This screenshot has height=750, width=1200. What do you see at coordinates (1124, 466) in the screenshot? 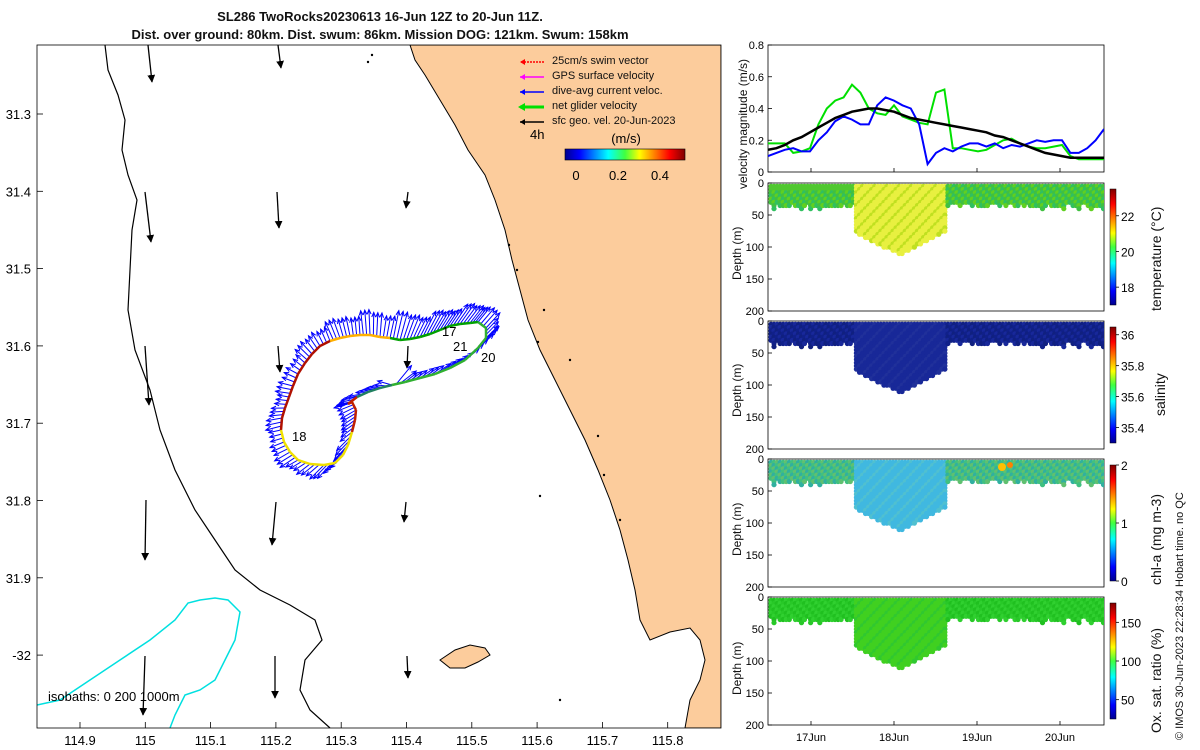
I see `cbar-tick-label: 2` at bounding box center [1124, 466].